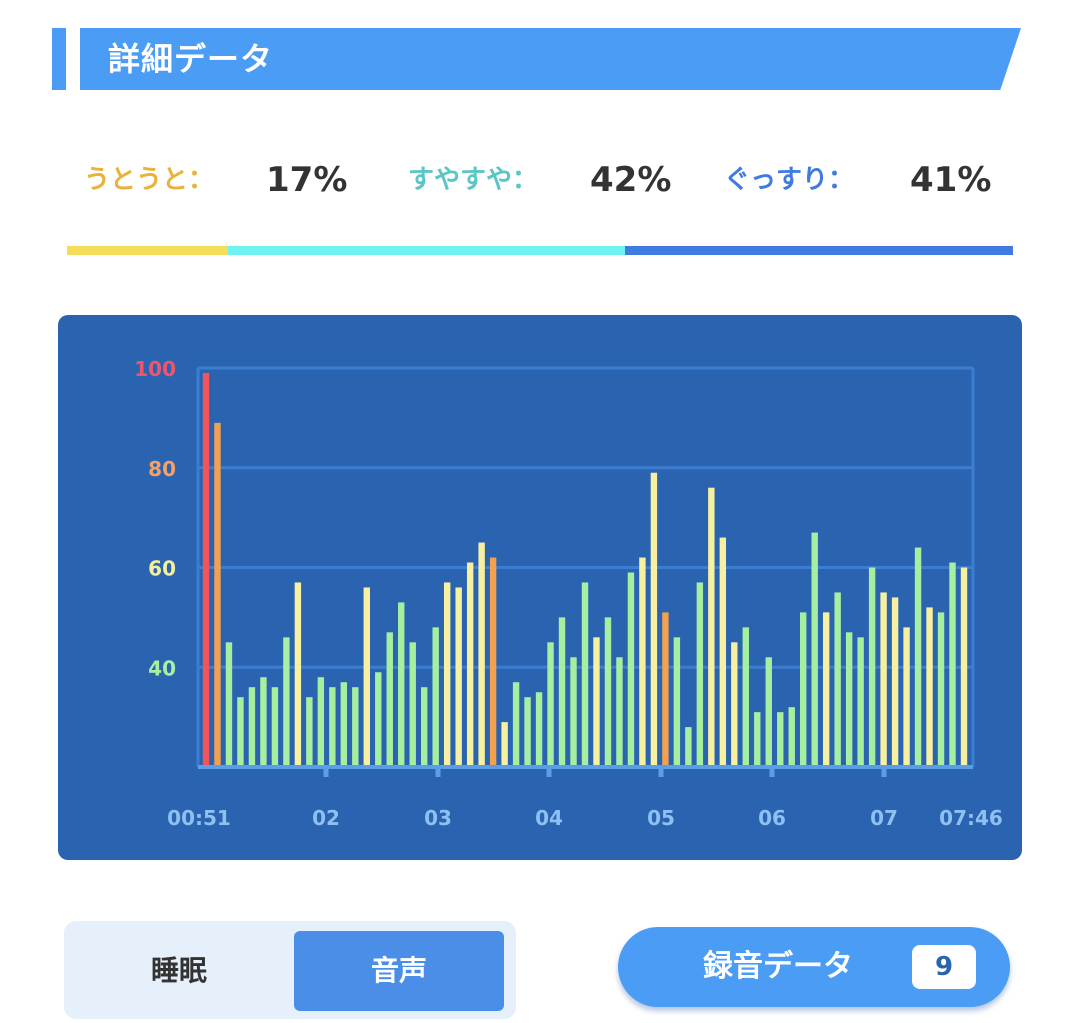 The width and height of the screenshot is (1079, 1023). Describe the element at coordinates (178, 970) in the screenshot. I see `tab-sleep: 睡眠` at that location.